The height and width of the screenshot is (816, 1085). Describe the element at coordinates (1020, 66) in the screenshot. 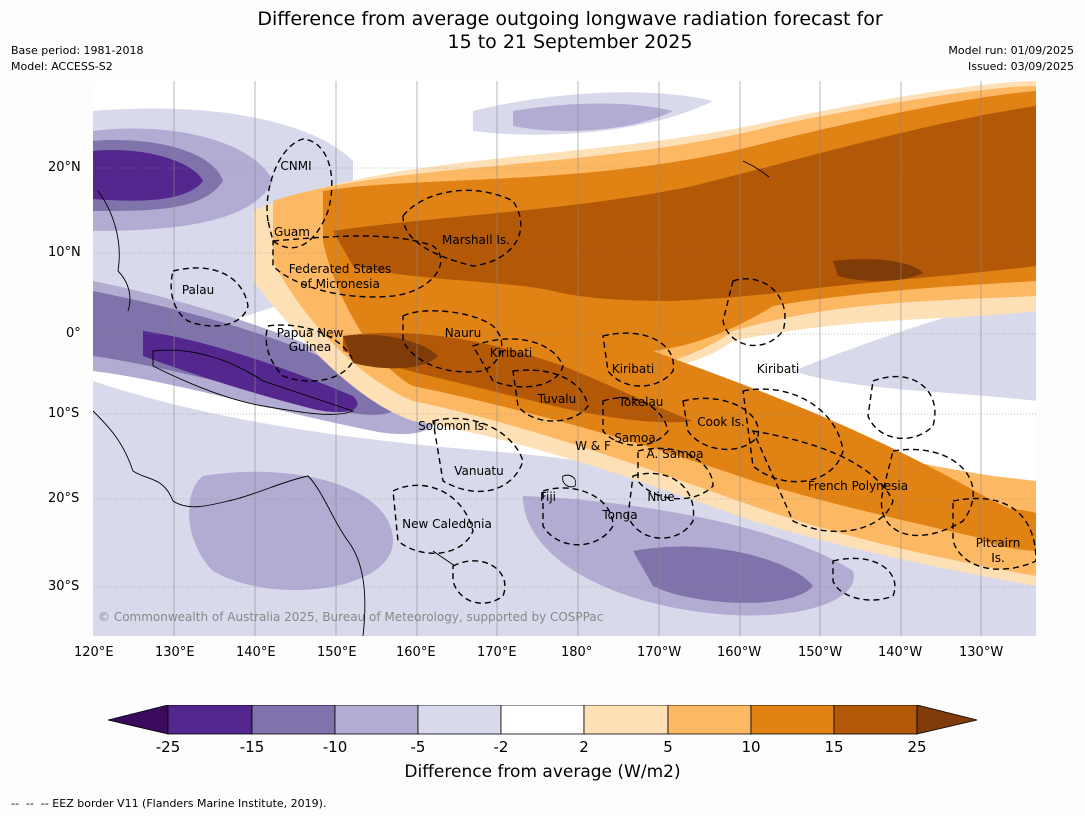

I see `issued-date: Issued: 03/09/2025` at that location.